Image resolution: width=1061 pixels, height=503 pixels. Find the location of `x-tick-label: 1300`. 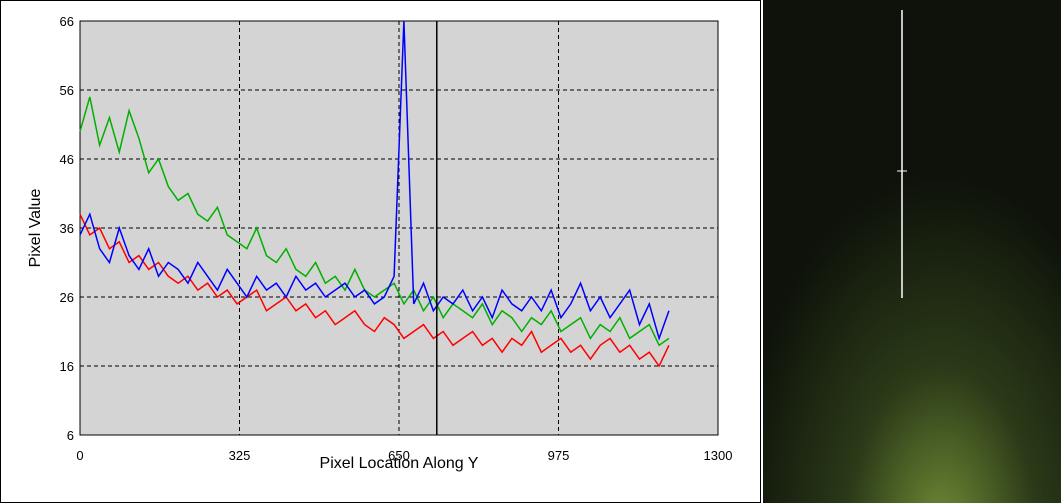

x-tick-label: 1300 is located at coordinates (718, 455).